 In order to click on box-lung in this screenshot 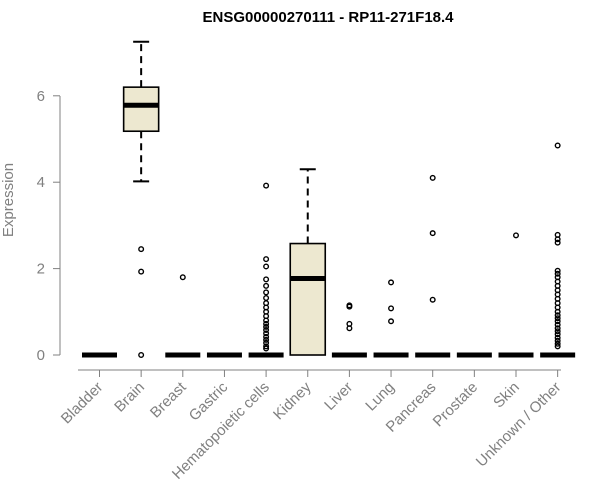, I will do `click(391, 318)`.